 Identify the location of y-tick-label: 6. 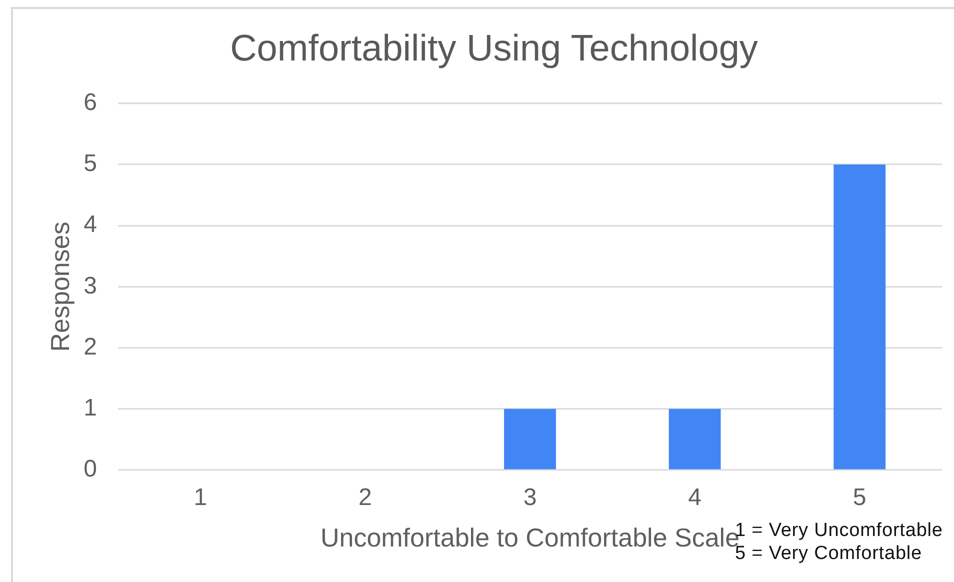
(90, 102).